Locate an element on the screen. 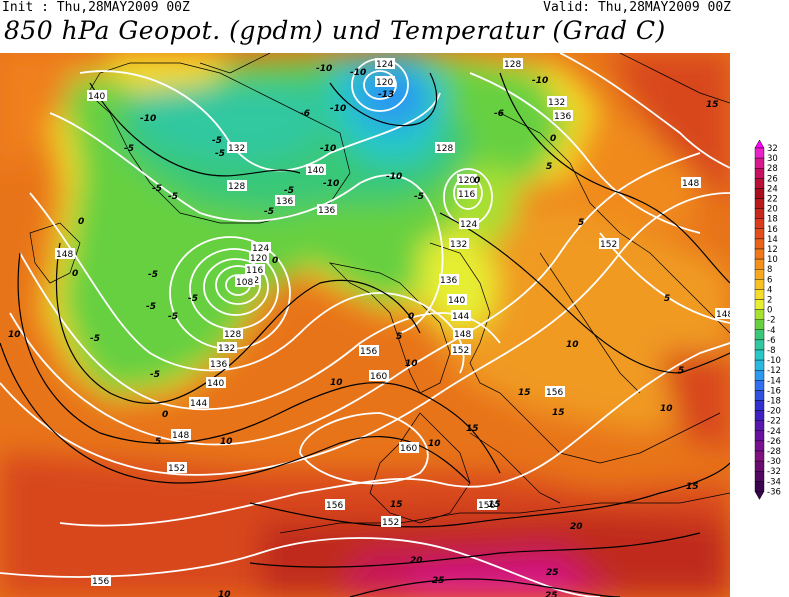 This screenshot has height=597, width=789. temperature-label-text: 20 is located at coordinates (576, 527).